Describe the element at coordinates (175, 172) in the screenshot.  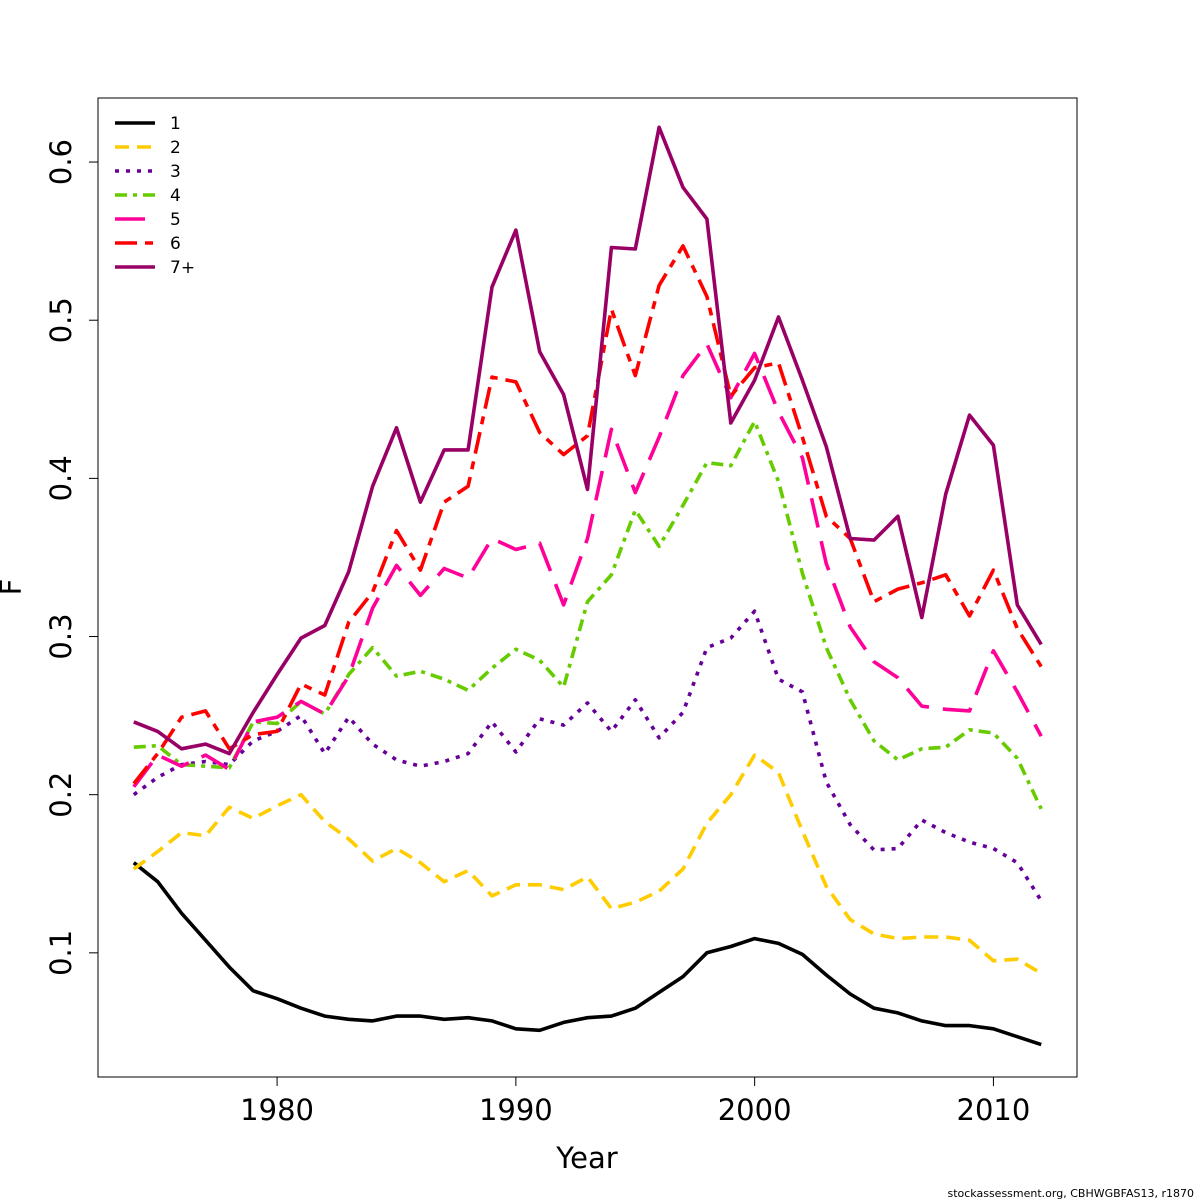
I see `legend-label: 3` at that location.